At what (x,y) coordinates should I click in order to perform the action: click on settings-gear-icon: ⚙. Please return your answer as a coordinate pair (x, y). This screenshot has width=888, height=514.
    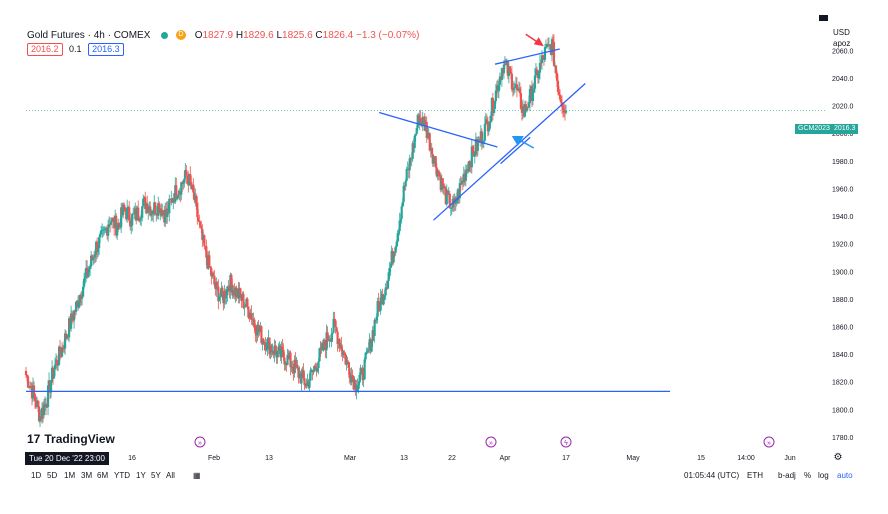
    Looking at the image, I should click on (838, 457).